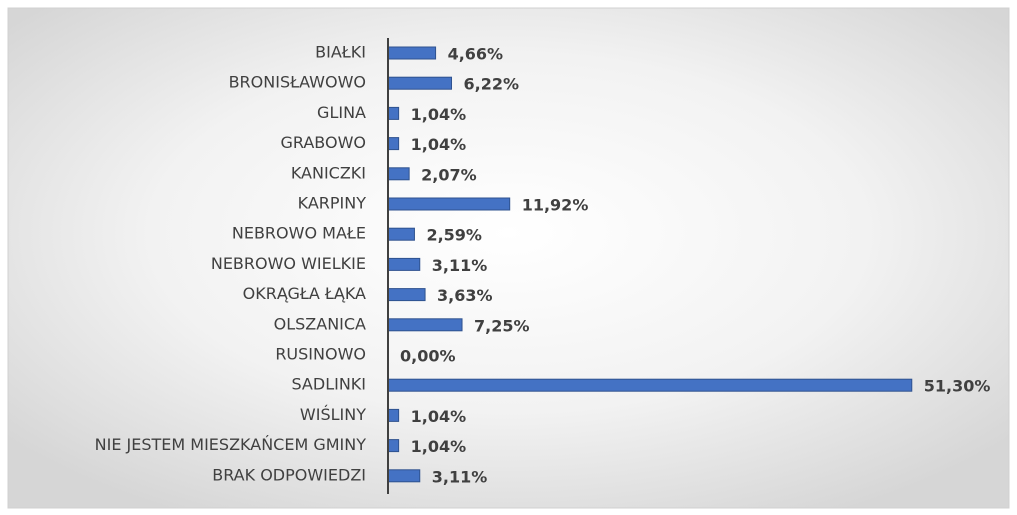 This screenshot has height=515, width=1017. What do you see at coordinates (449, 174) in the screenshot?
I see `data-label: 2,07%` at bounding box center [449, 174].